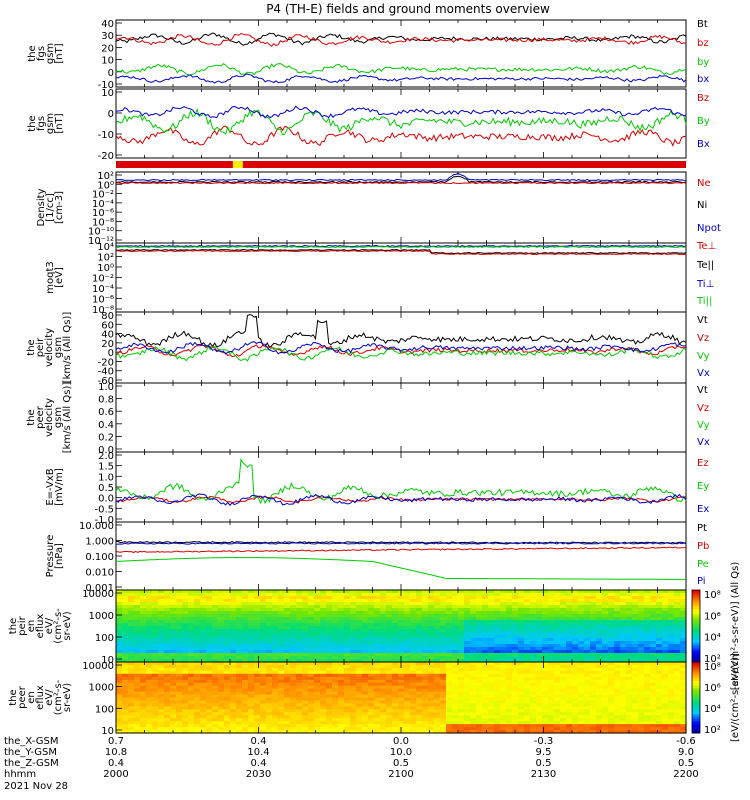 The height and width of the screenshot is (800, 750). Describe the element at coordinates (401, 112) in the screenshot. I see `series-p2-Bx` at that location.